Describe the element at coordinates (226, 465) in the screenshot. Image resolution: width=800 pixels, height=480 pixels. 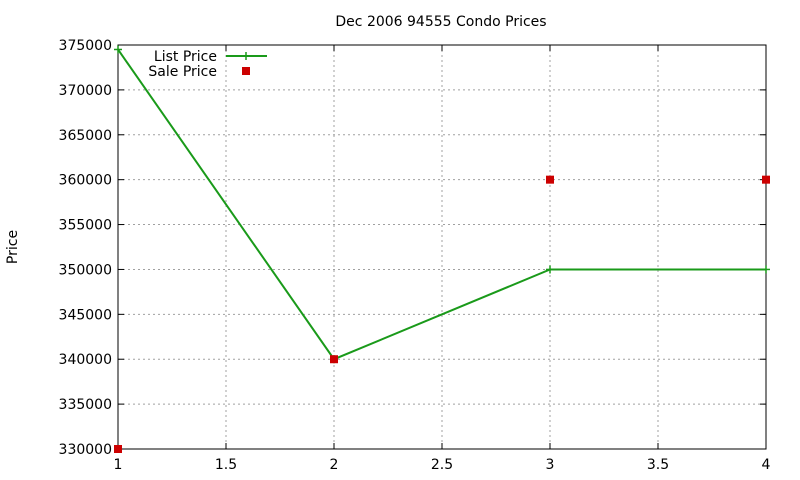
I see `x-tick-label: 1.5` at that location.